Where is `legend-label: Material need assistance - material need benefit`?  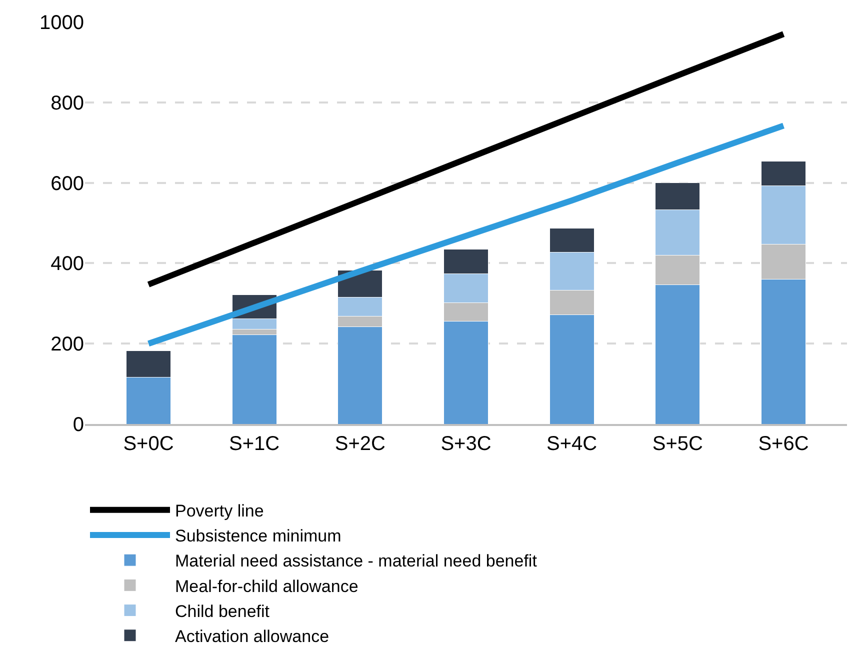
legend-label: Material need assistance - material need benefit is located at coordinates (356, 561).